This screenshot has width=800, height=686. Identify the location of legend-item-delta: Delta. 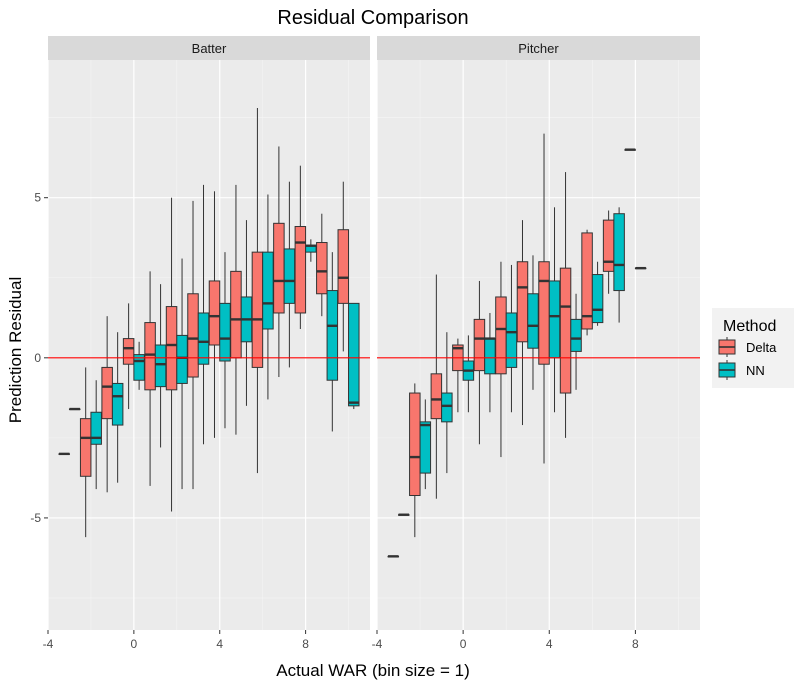
(746, 347).